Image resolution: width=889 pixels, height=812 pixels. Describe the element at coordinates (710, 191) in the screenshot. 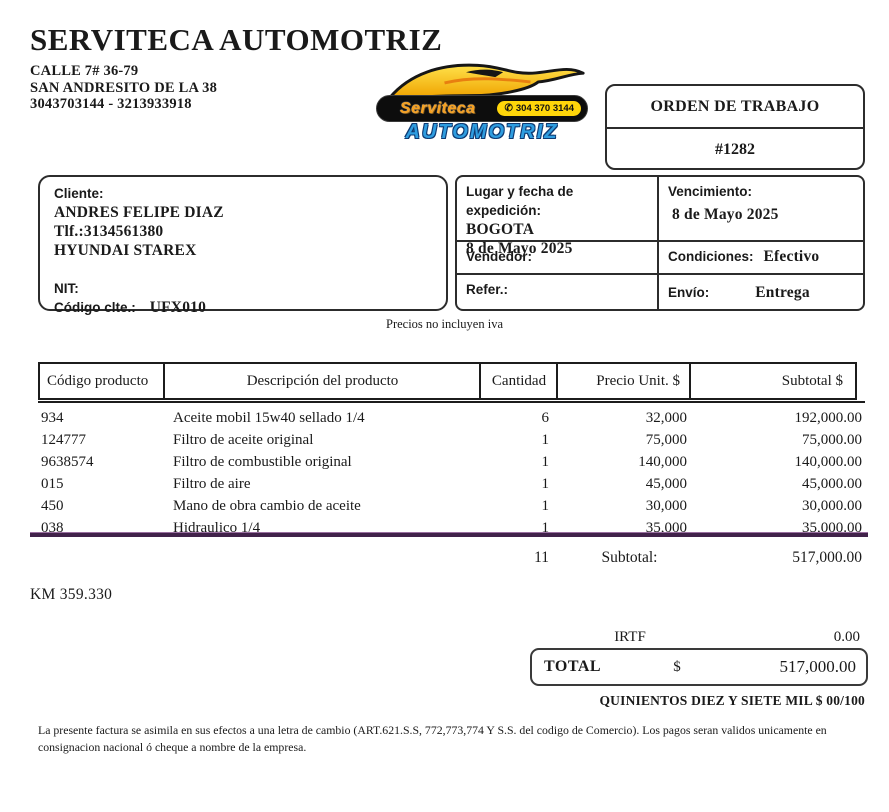

I see `due-label: Vencimiento:` at that location.